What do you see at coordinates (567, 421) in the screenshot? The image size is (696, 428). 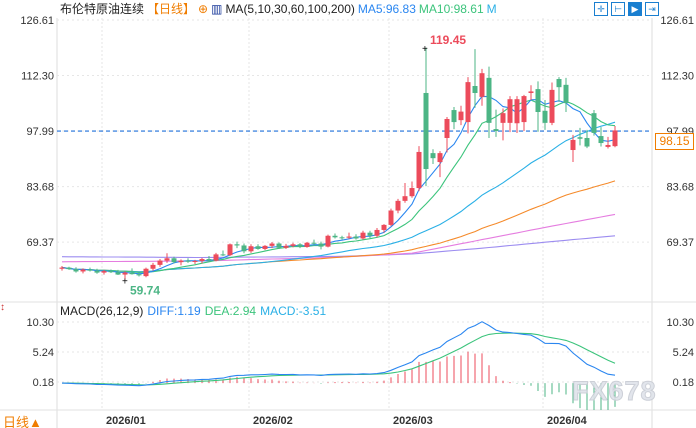 I see `date-tick-label: 2026/04` at bounding box center [567, 421].